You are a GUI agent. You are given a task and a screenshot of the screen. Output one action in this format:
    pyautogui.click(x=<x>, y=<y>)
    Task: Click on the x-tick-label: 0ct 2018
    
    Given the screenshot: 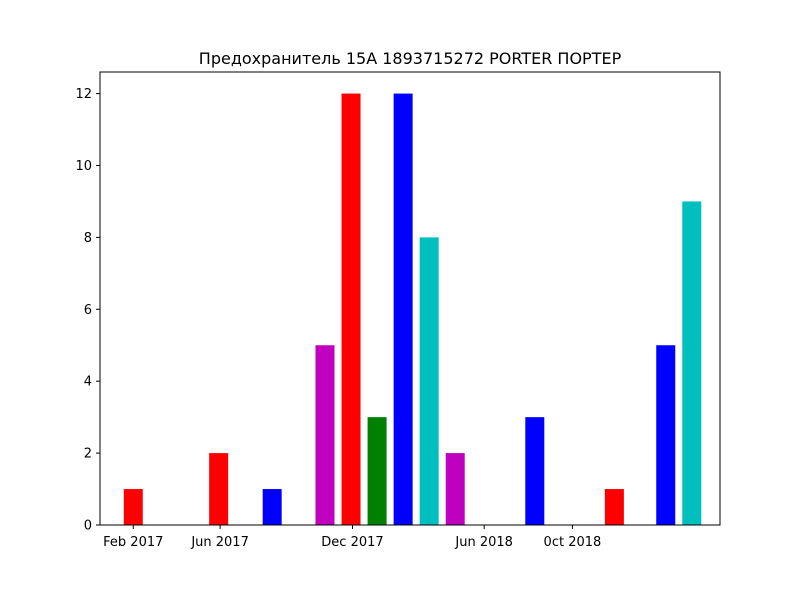 What is the action you would take?
    pyautogui.click(x=573, y=542)
    